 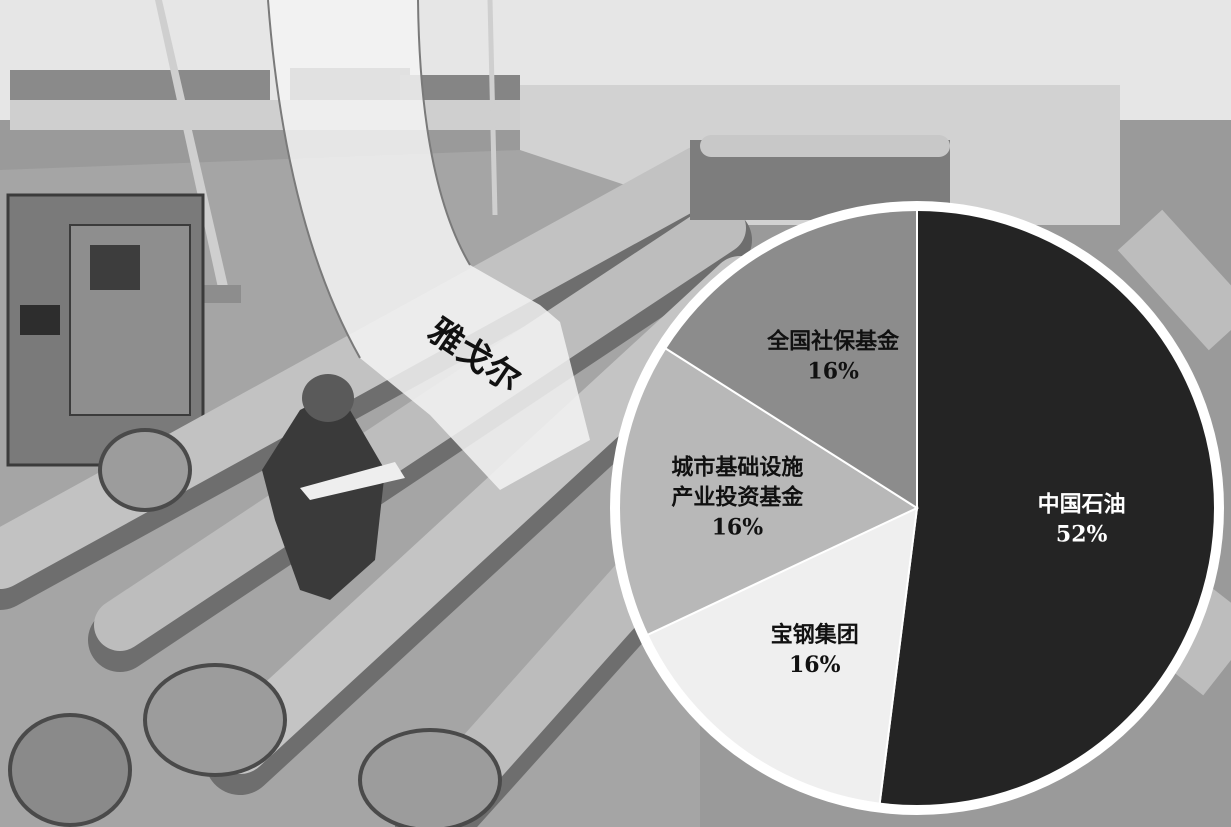 I want to click on photo-cabinet-window, so click(x=115, y=267).